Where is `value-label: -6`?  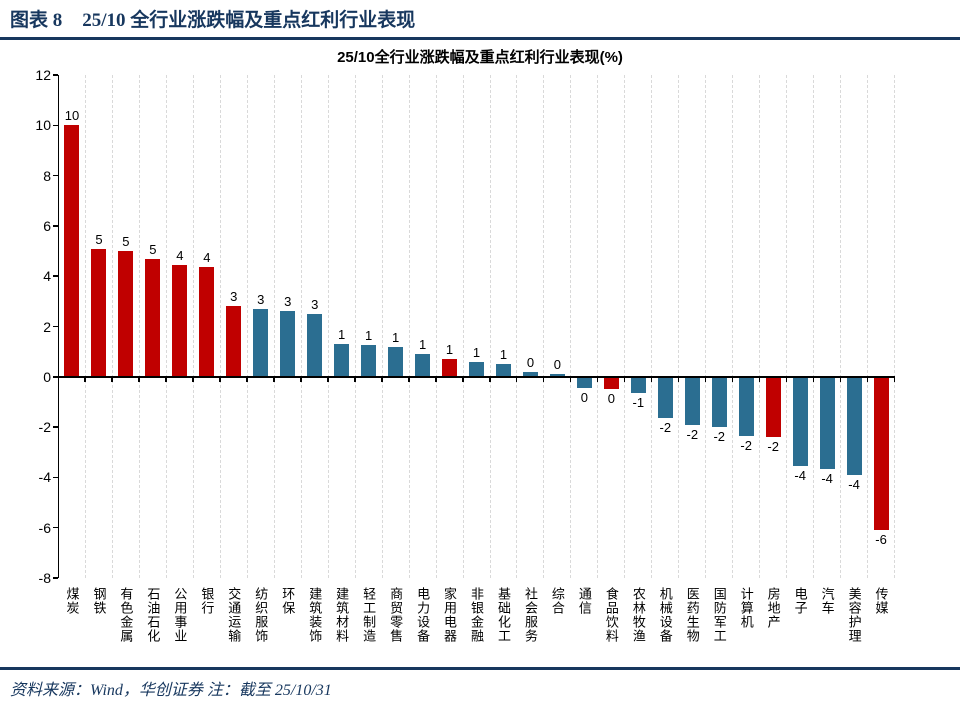 value-label: -6 is located at coordinates (881, 540).